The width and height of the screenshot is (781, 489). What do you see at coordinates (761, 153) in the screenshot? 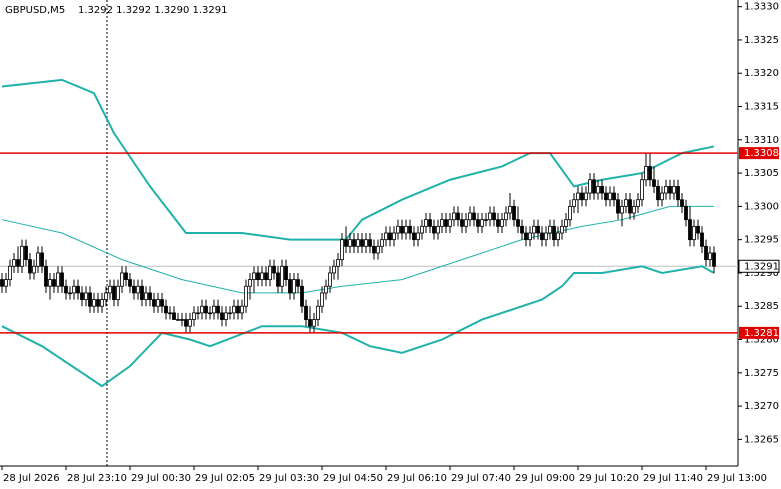
I see `price-box-label: 1.3308` at bounding box center [761, 153].